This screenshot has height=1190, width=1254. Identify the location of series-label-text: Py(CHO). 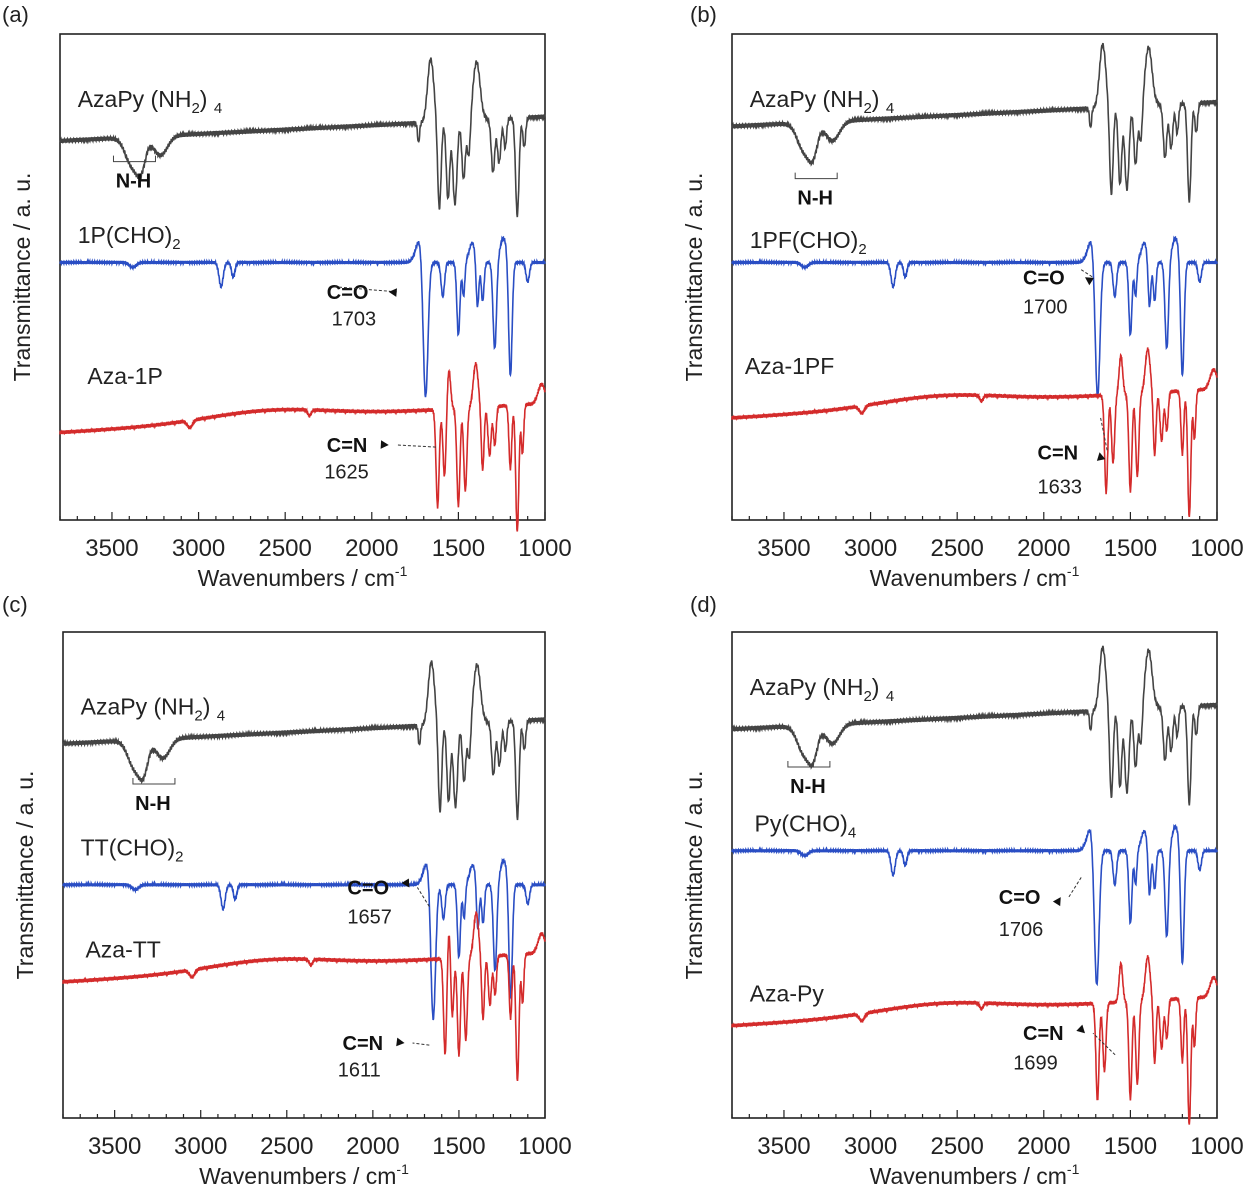
(801, 823).